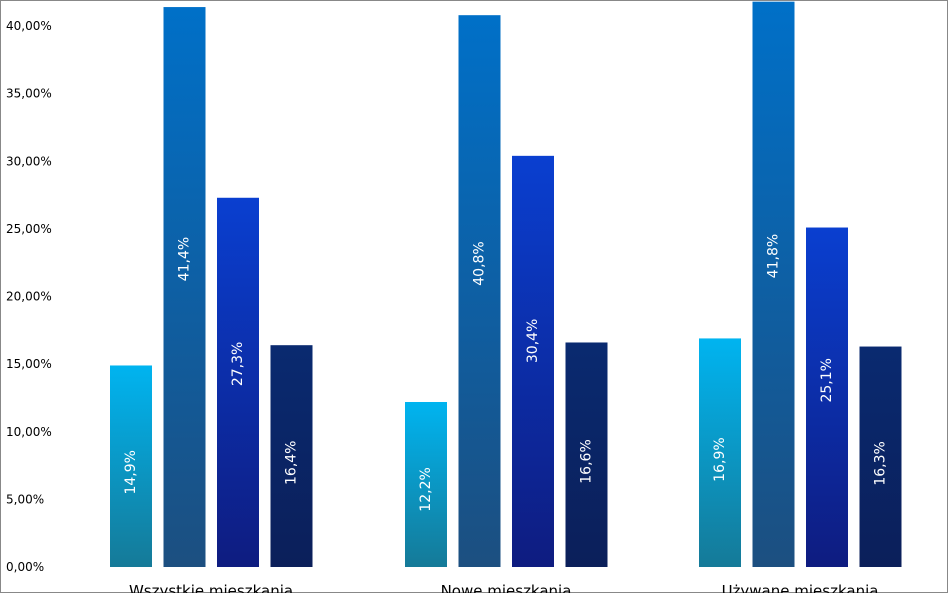 The width and height of the screenshot is (948, 593). Describe the element at coordinates (211, 587) in the screenshot. I see `category-label: Wszystkie mieszkania` at that location.